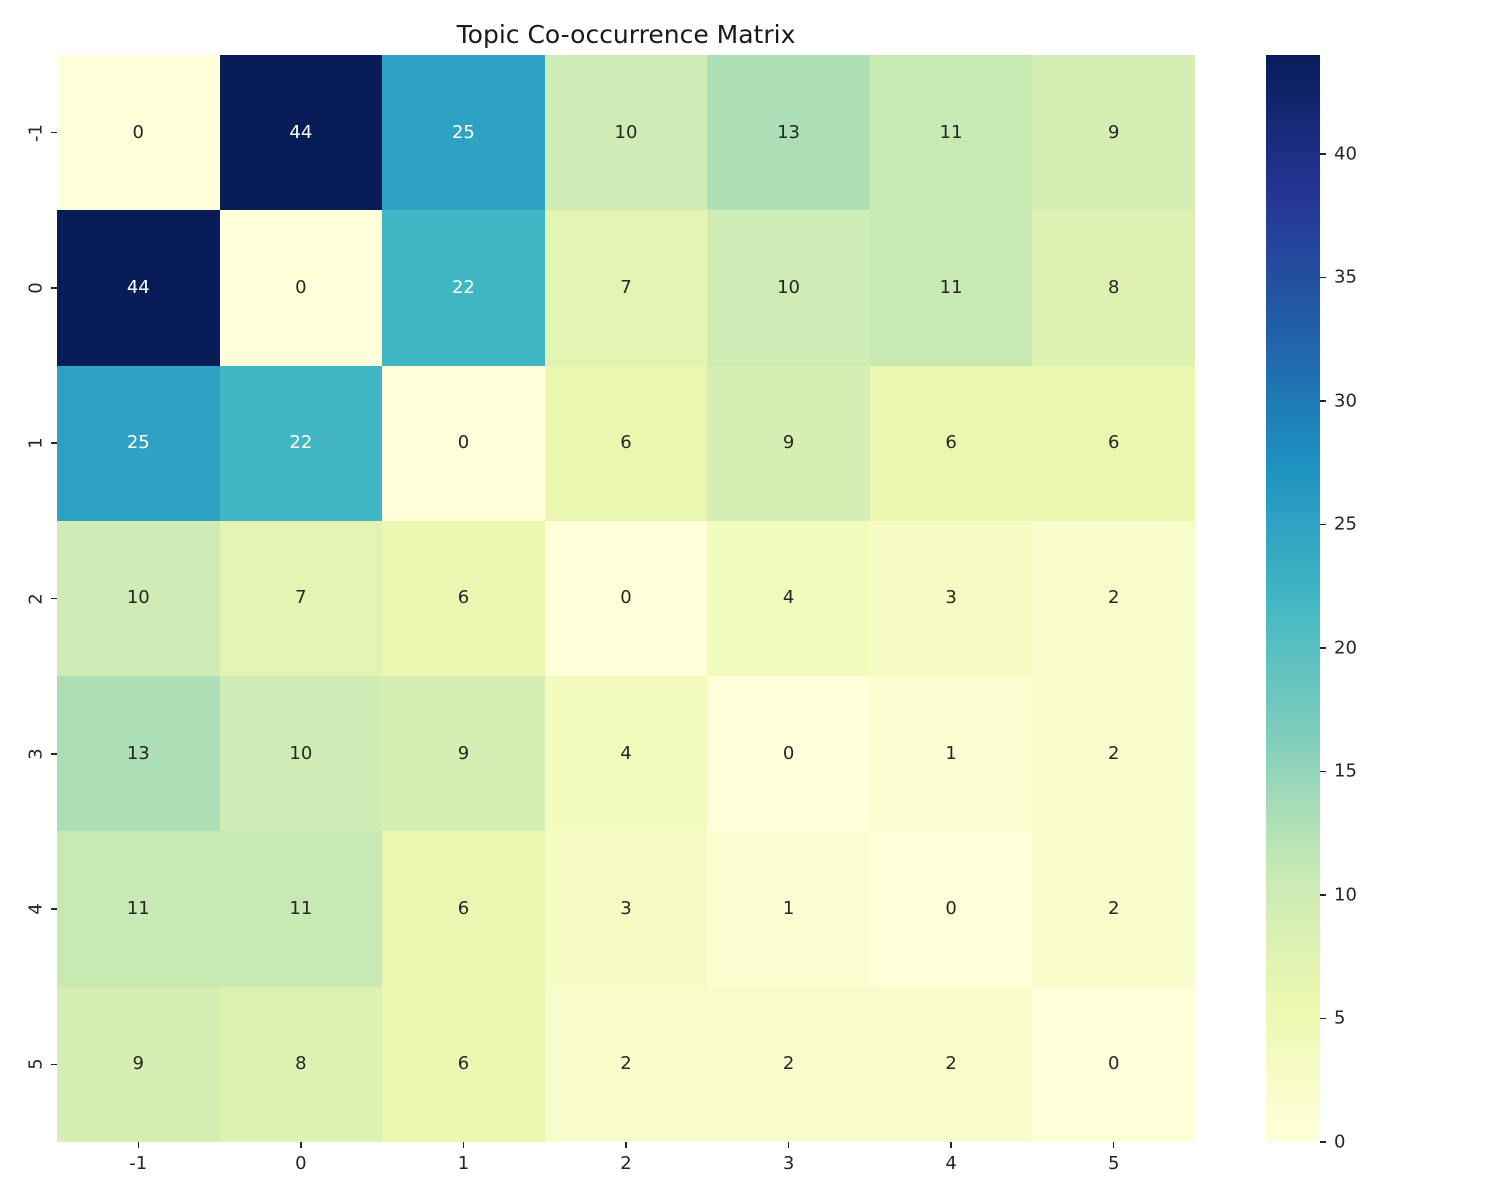 The image size is (1500, 1200). What do you see at coordinates (1113, 1163) in the screenshot?
I see `x-axis-tick-label: 5` at bounding box center [1113, 1163].